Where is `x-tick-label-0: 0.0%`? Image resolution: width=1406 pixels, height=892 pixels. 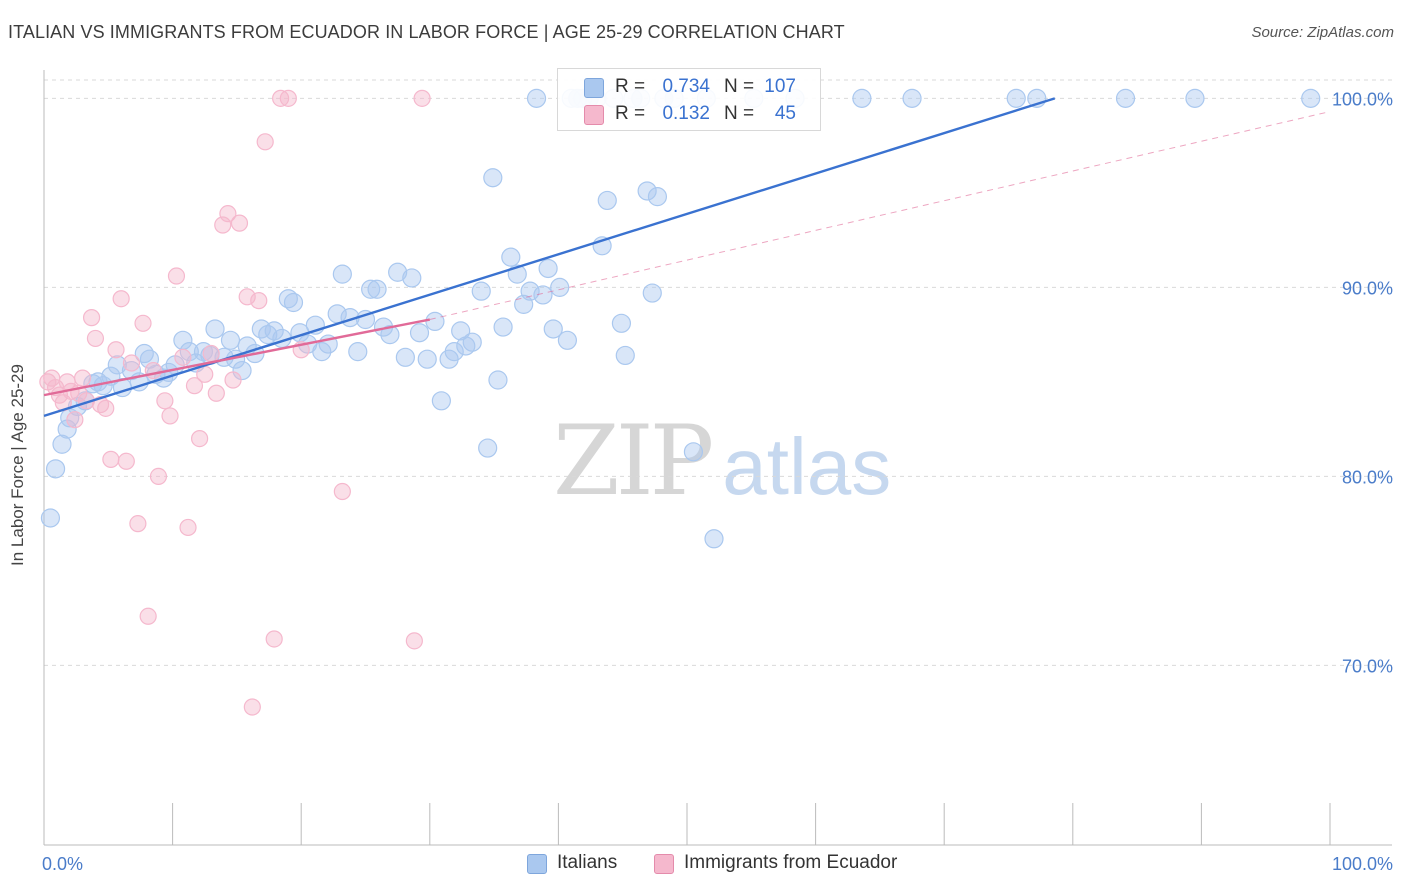 x-tick-label-0: 0.0% is located at coordinates (62, 864).